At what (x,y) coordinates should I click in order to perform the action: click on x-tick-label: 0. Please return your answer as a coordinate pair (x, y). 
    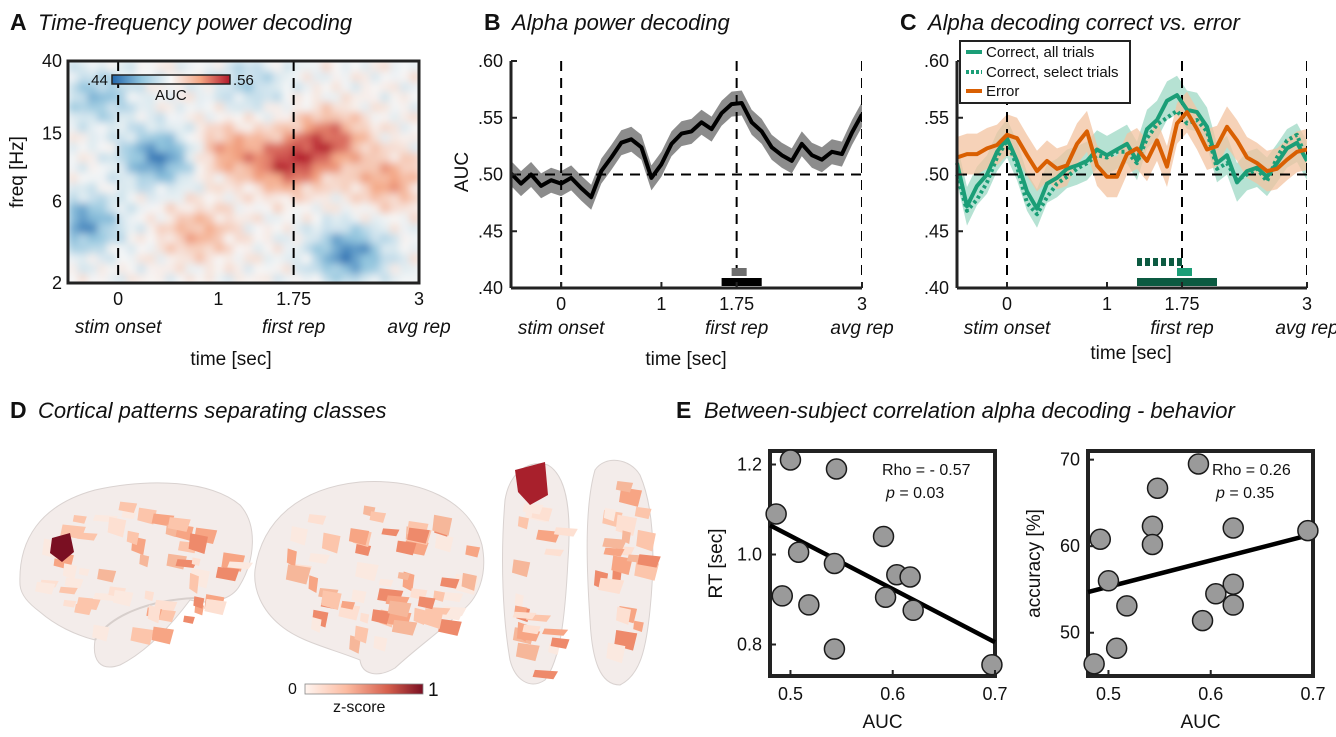
    Looking at the image, I should click on (118, 299).